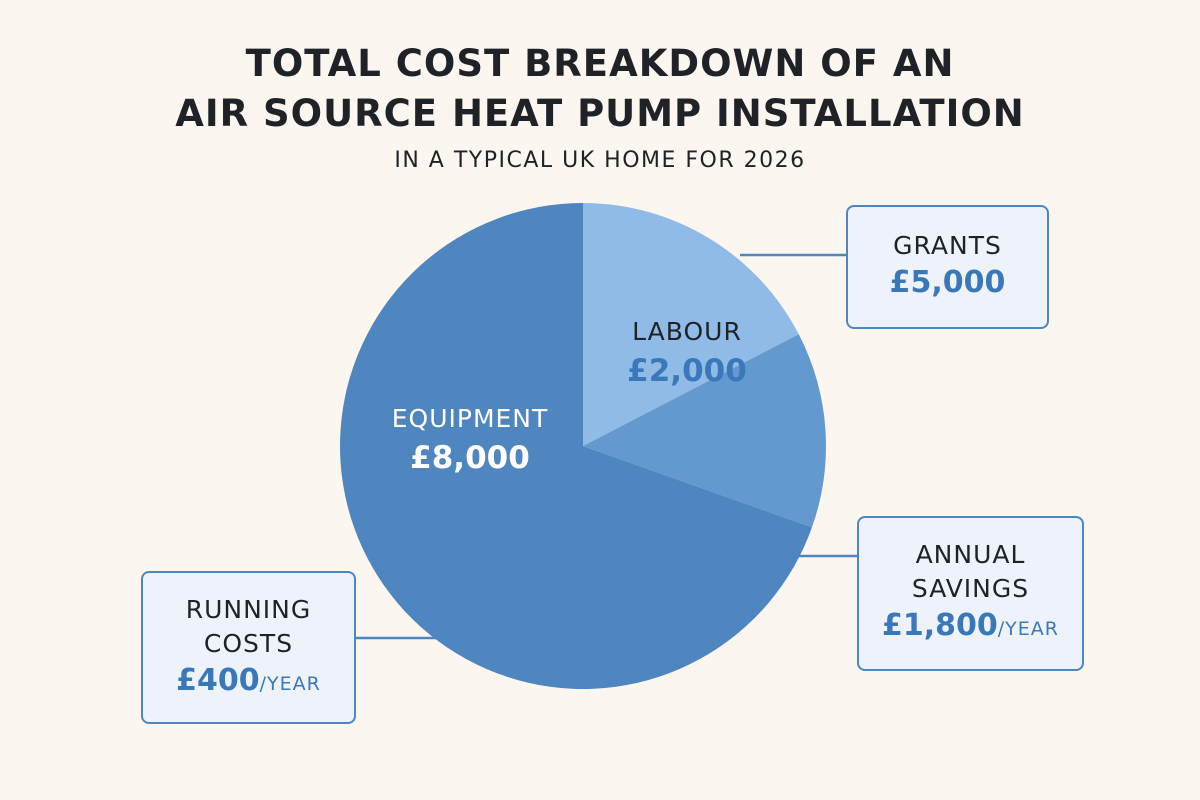 The width and height of the screenshot is (1200, 800). Describe the element at coordinates (470, 418) in the screenshot. I see `slice-equipment-name: EQUIPMENT` at that location.